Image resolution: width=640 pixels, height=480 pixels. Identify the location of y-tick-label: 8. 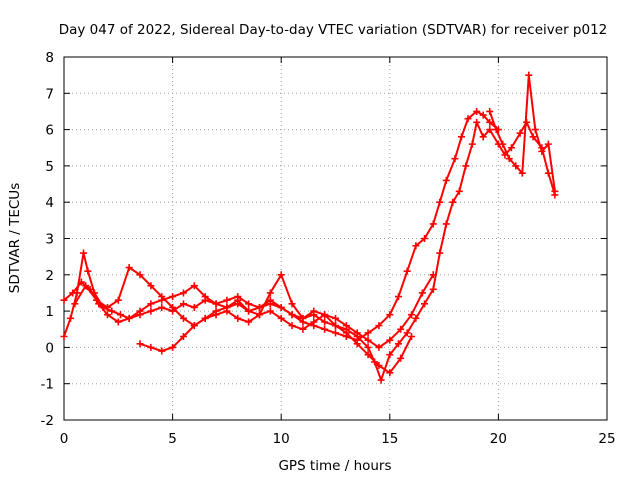
(49, 58).